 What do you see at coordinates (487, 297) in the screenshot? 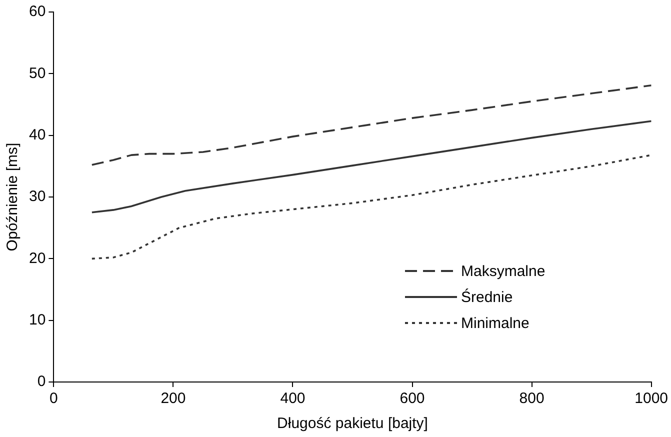
I see `legend-label: Średnie` at bounding box center [487, 297].